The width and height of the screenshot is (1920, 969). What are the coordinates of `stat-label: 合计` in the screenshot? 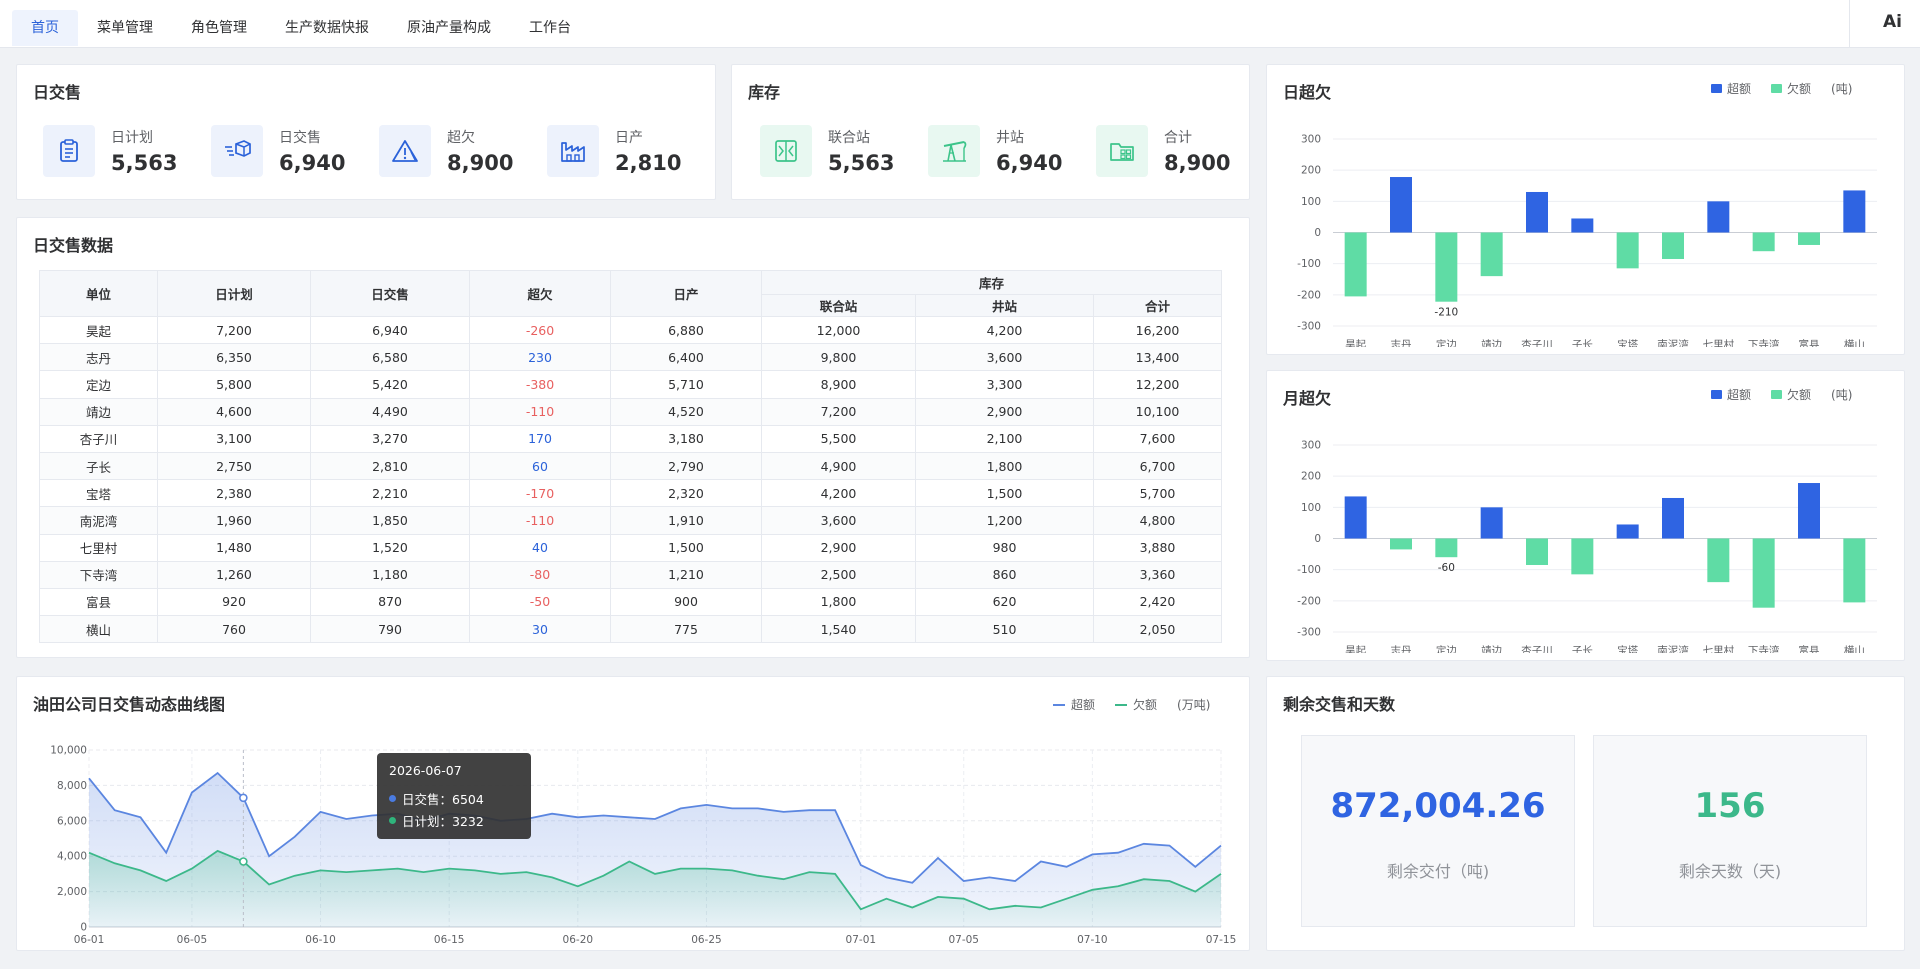 It's located at (1178, 138).